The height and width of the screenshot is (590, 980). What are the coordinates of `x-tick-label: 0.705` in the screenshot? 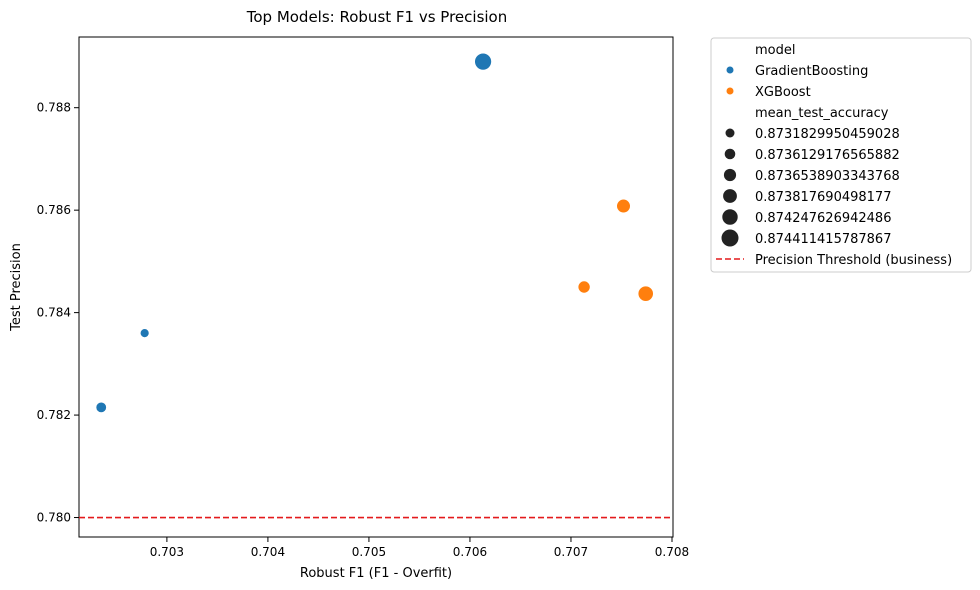 It's located at (369, 552).